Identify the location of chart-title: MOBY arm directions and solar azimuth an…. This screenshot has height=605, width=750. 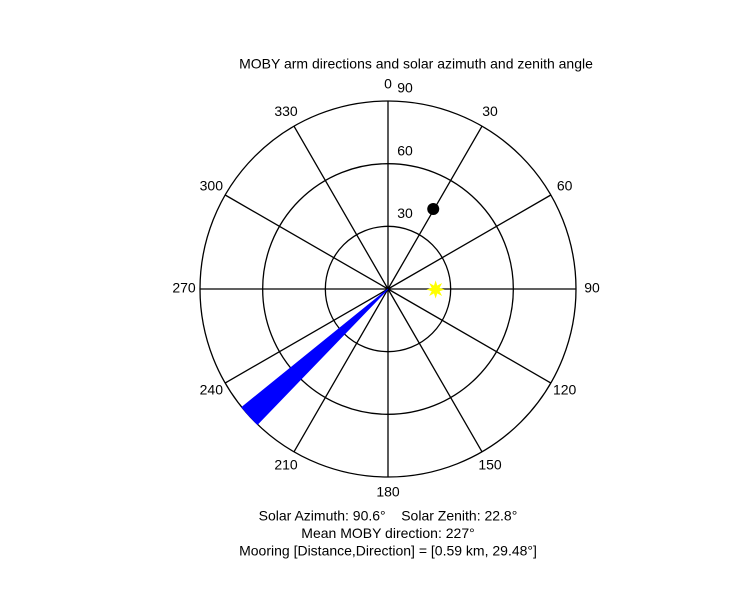
(416, 64).